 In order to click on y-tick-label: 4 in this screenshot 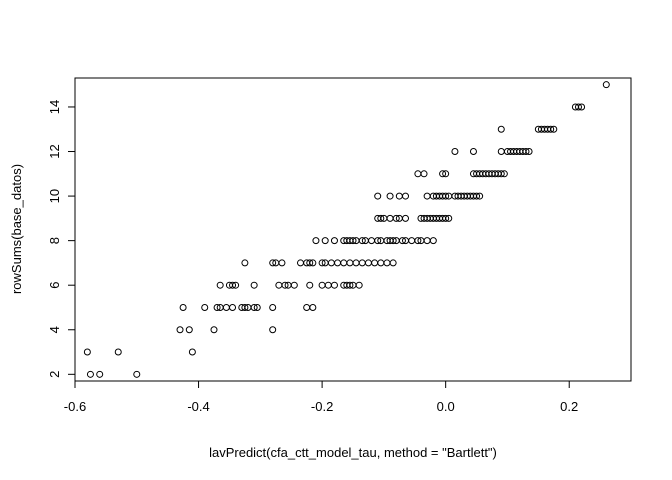, I will do `click(54, 329)`.